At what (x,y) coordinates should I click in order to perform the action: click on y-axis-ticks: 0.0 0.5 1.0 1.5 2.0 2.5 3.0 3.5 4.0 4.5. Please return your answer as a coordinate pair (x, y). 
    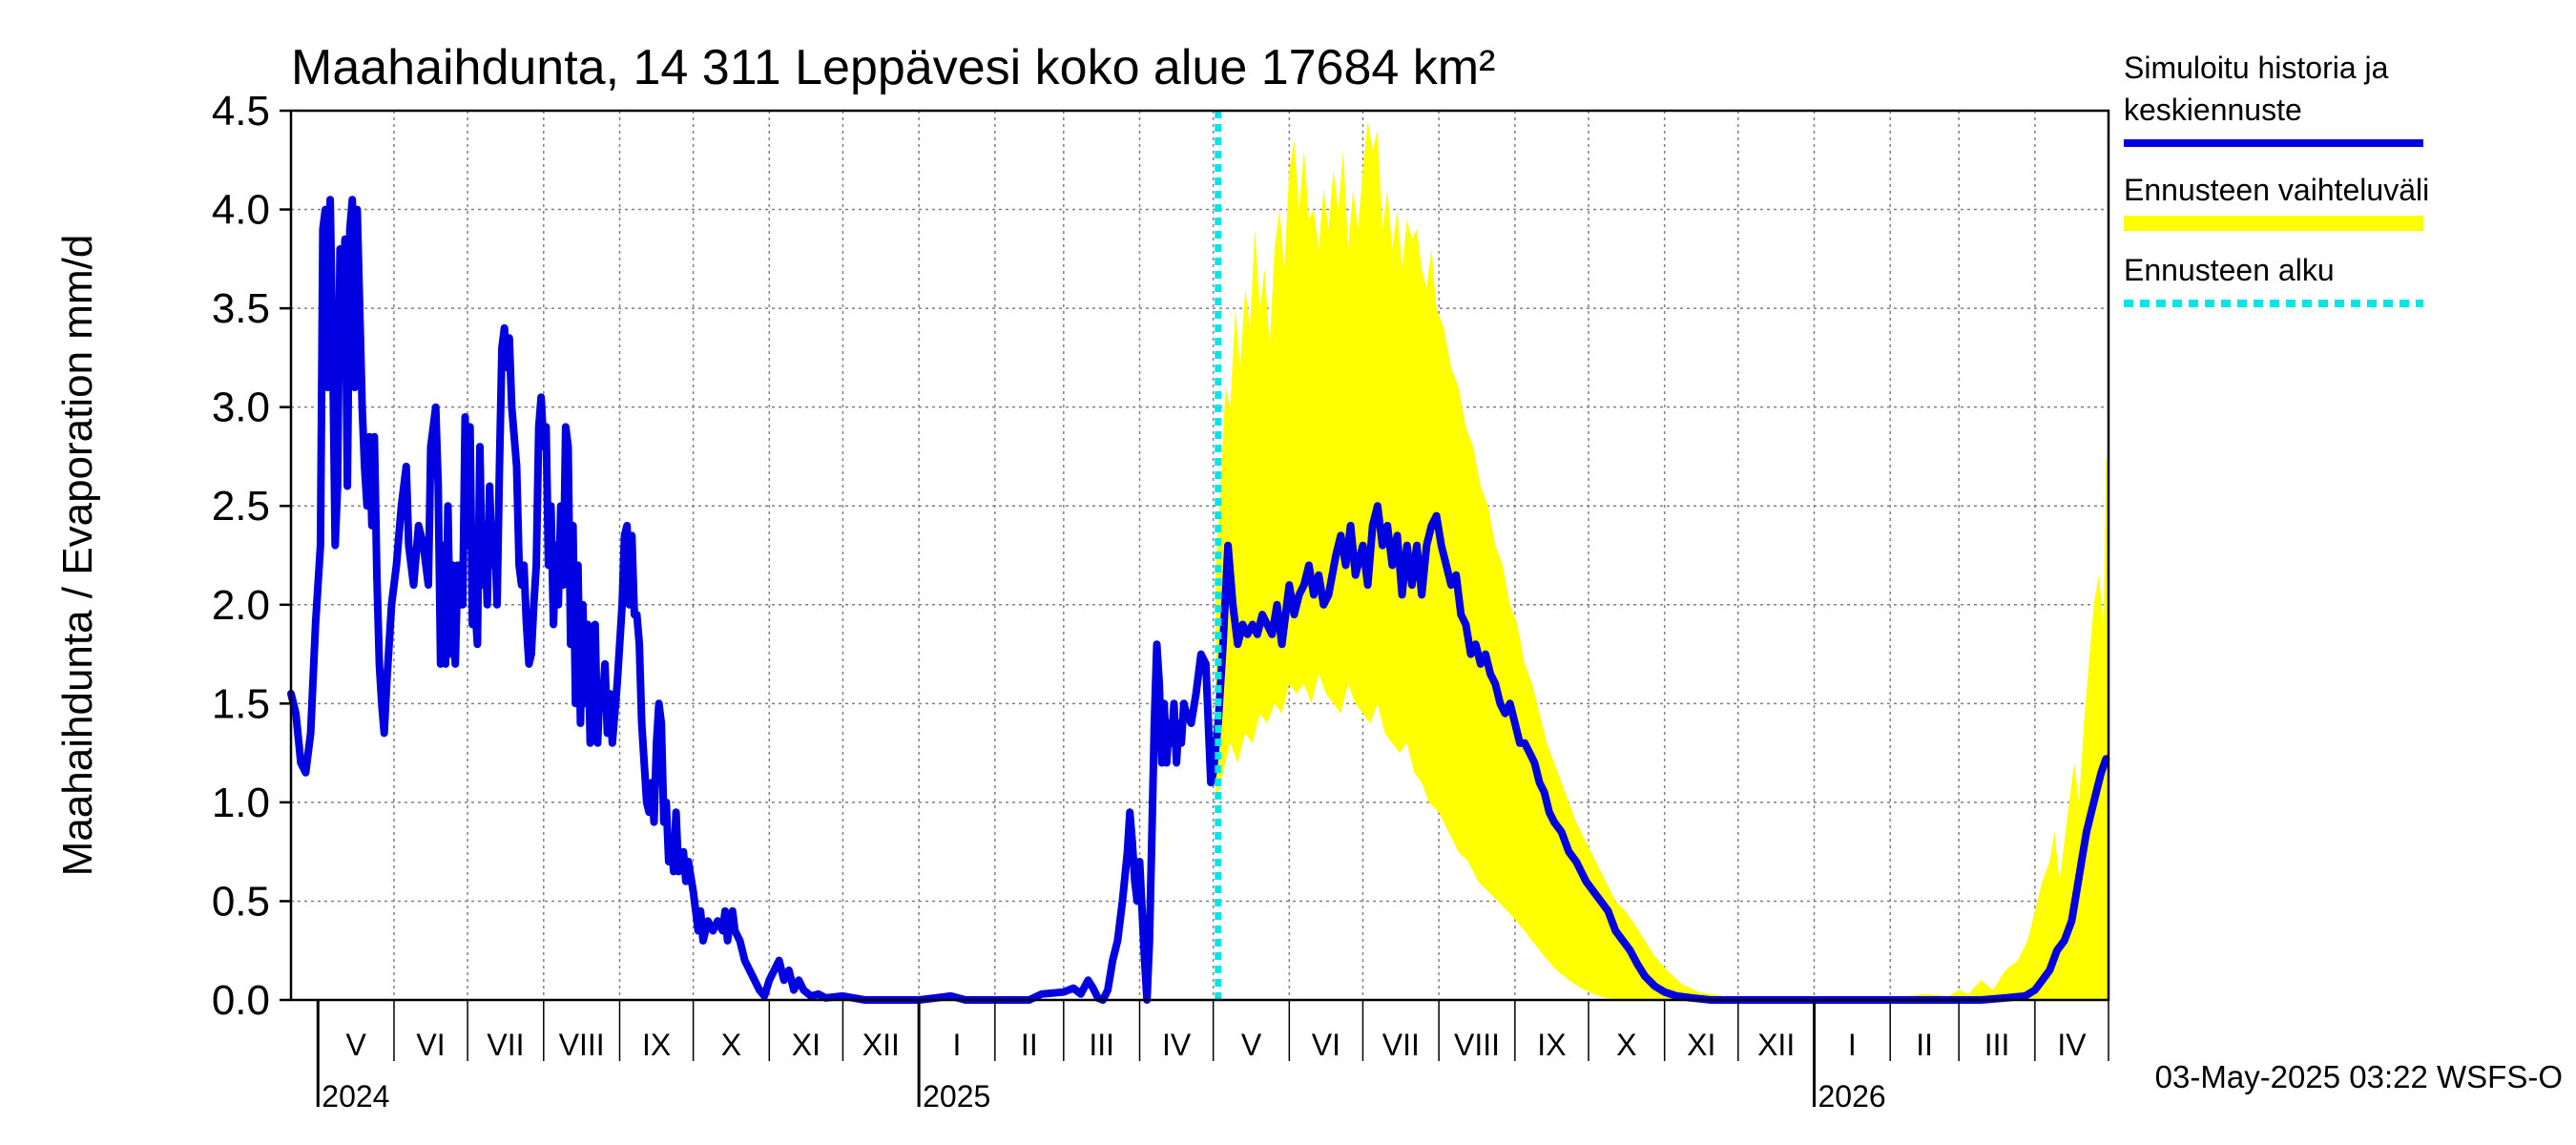
    Looking at the image, I should click on (251, 556).